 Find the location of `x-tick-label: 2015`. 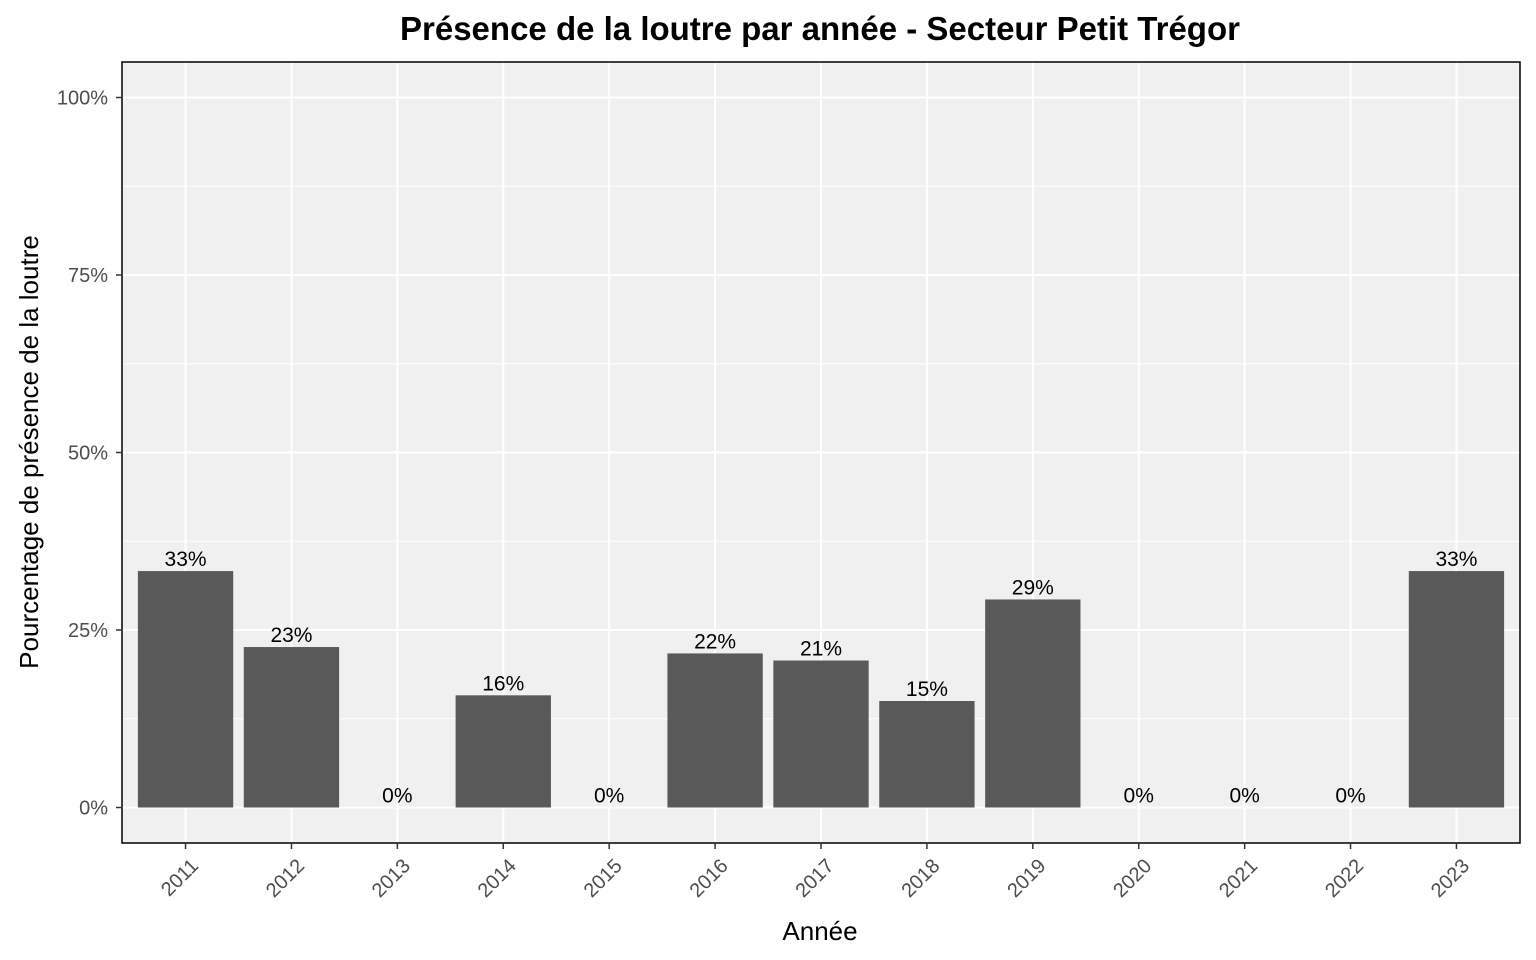

x-tick-label: 2015 is located at coordinates (603, 878).